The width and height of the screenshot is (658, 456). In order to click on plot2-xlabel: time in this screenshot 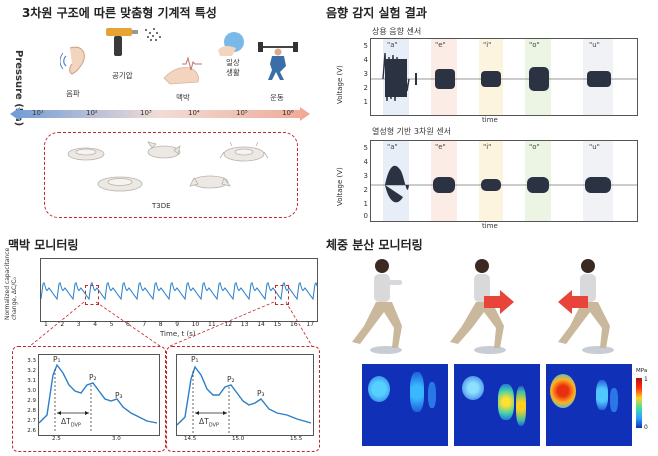, I will do `click(490, 226)`.